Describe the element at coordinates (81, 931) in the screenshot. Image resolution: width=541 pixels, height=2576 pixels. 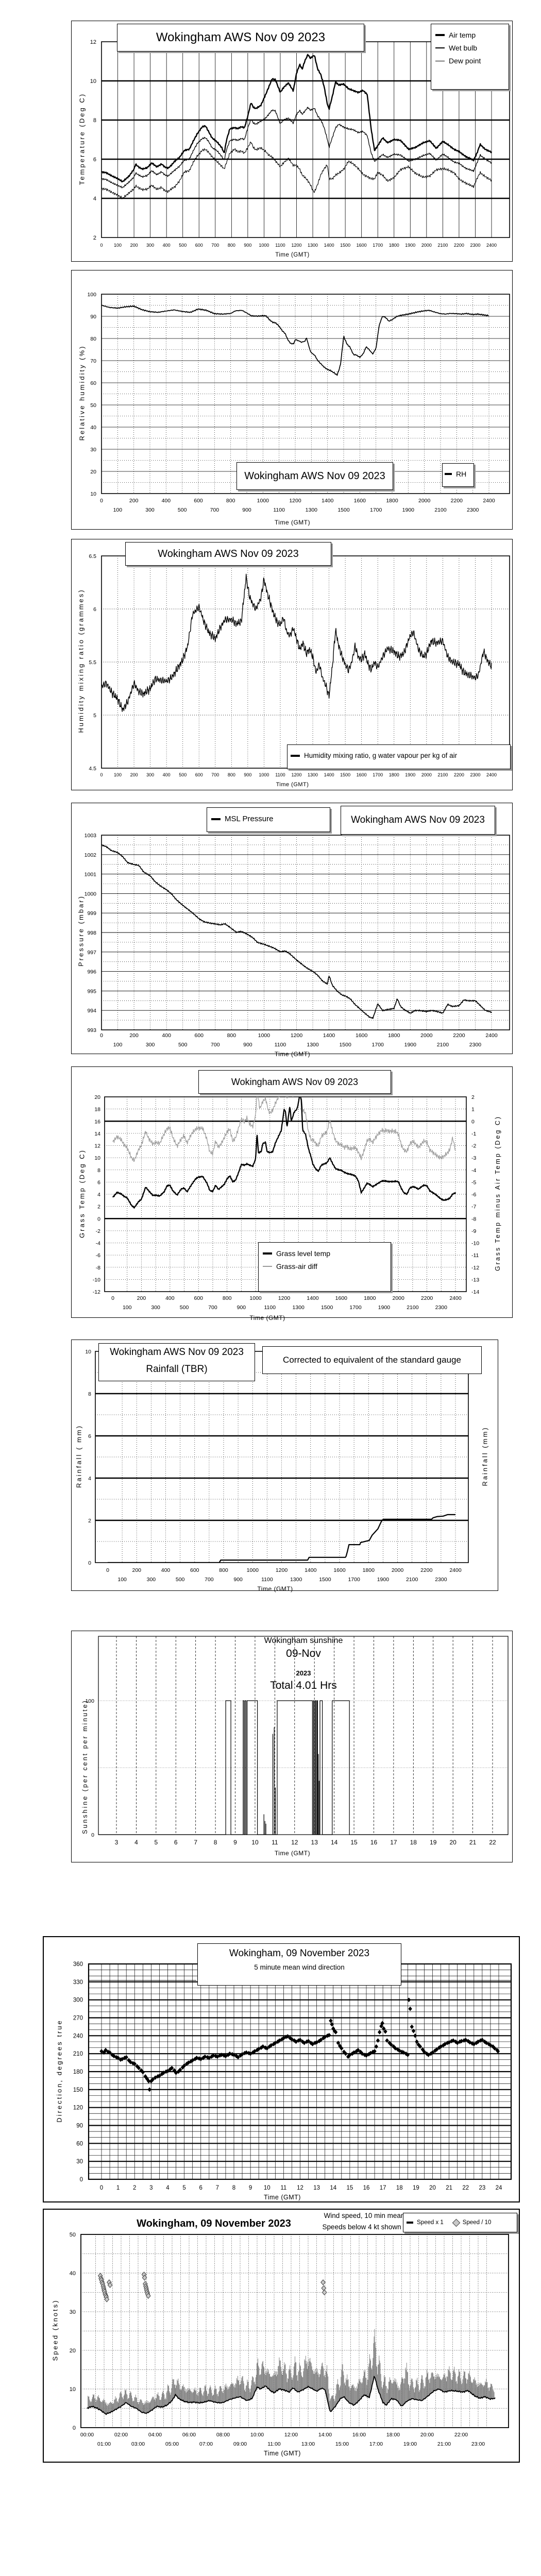
I see `pressure-y-axis-label: Pressure (mbar)` at that location.